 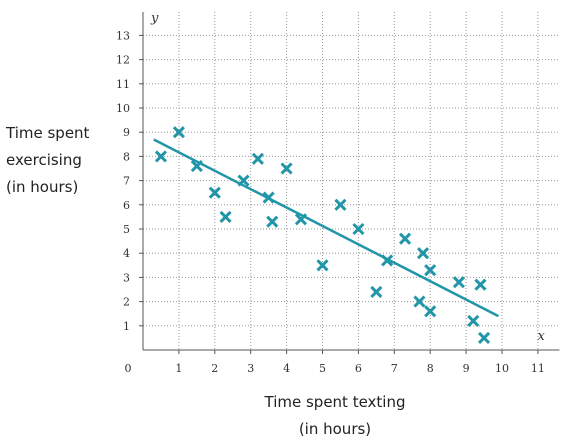 What do you see at coordinates (250, 368) in the screenshot?
I see `x-tick-label: 3` at bounding box center [250, 368].